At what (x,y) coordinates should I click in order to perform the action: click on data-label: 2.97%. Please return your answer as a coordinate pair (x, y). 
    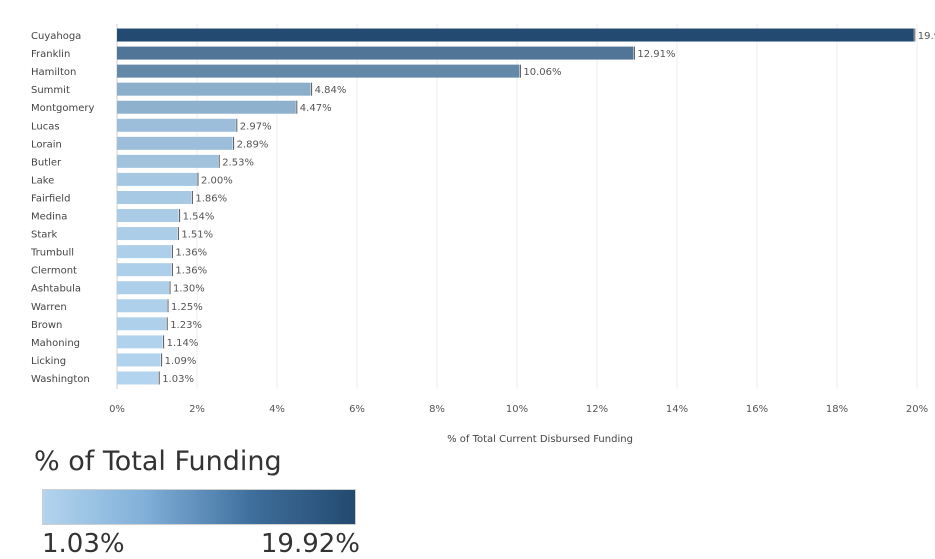
    Looking at the image, I should click on (256, 126).